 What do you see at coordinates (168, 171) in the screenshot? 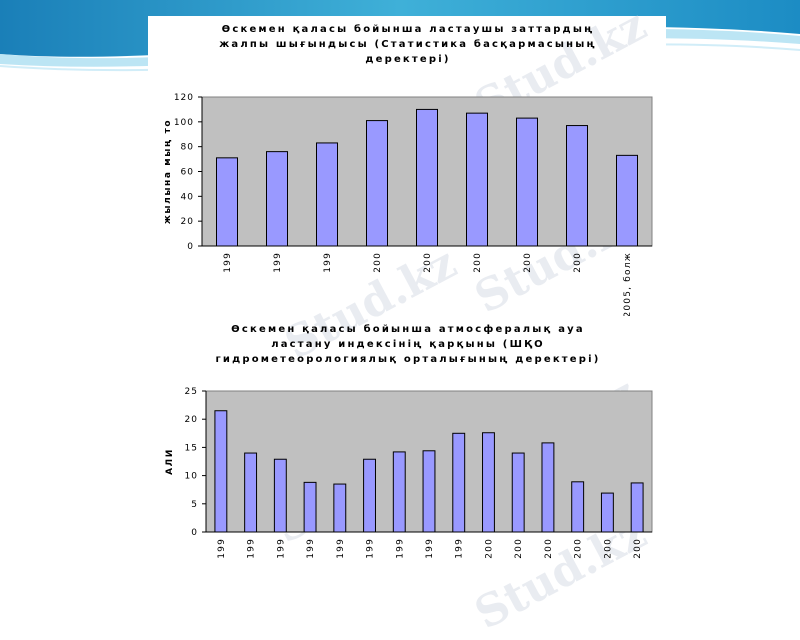
I see `y-axis-title: жылына мың то` at bounding box center [168, 171].